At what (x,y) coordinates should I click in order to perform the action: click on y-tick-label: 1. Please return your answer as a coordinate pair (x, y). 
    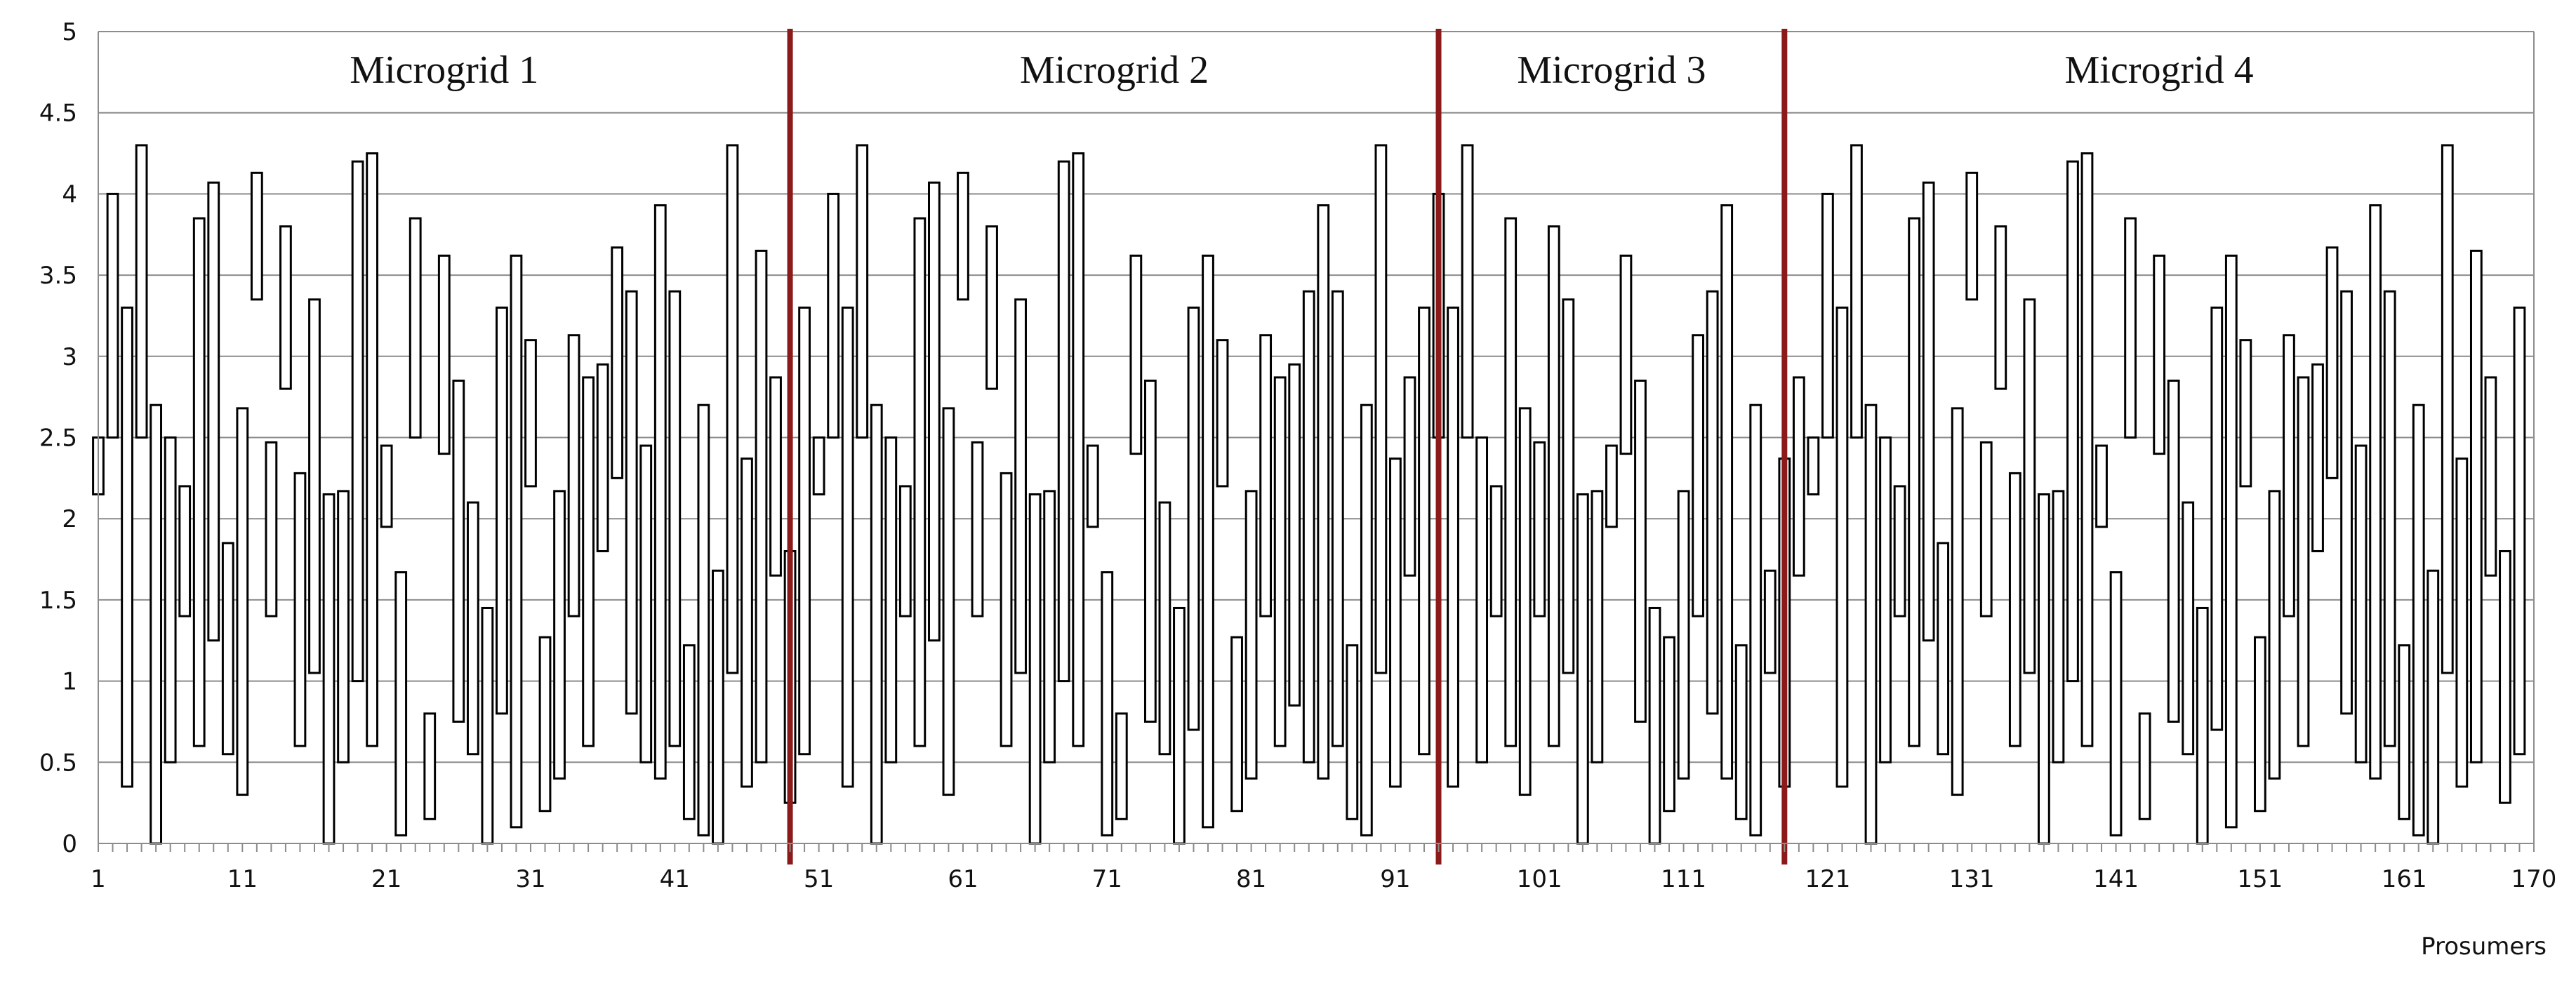
    Looking at the image, I should click on (70, 682).